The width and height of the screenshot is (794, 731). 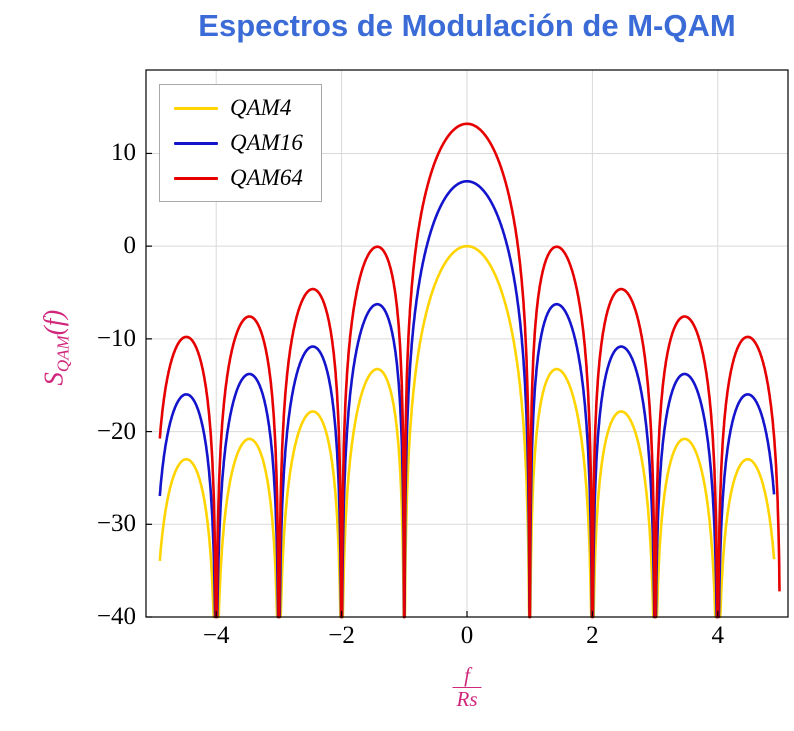 I want to click on legend-label-qam16: QAM16, so click(x=266, y=142).